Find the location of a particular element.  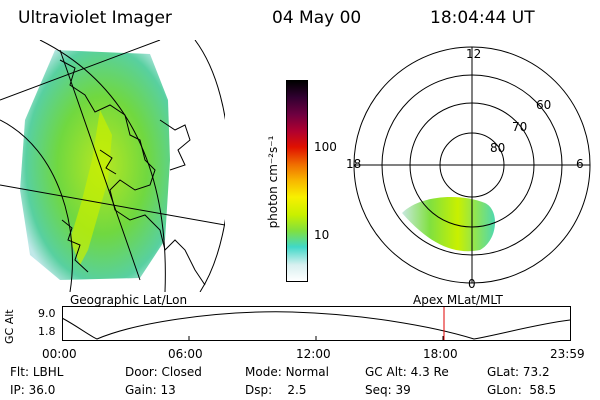

lat-label-60: 60 is located at coordinates (544, 105).